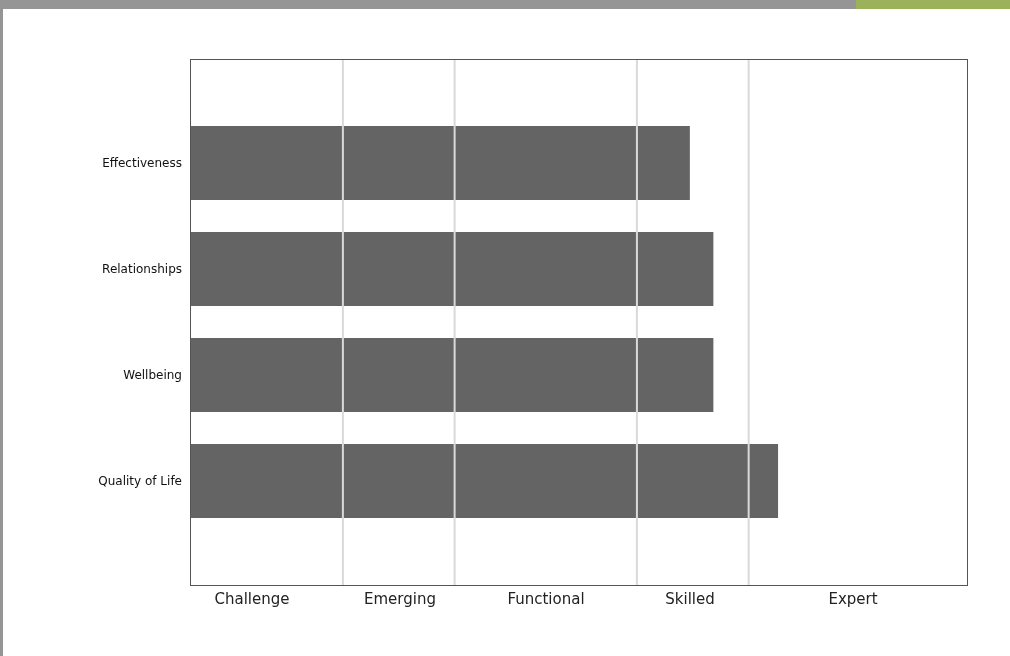 Image resolution: width=1010 pixels, height=656 pixels. What do you see at coordinates (152, 375) in the screenshot?
I see `y-tick-label: Wellbeing` at bounding box center [152, 375].